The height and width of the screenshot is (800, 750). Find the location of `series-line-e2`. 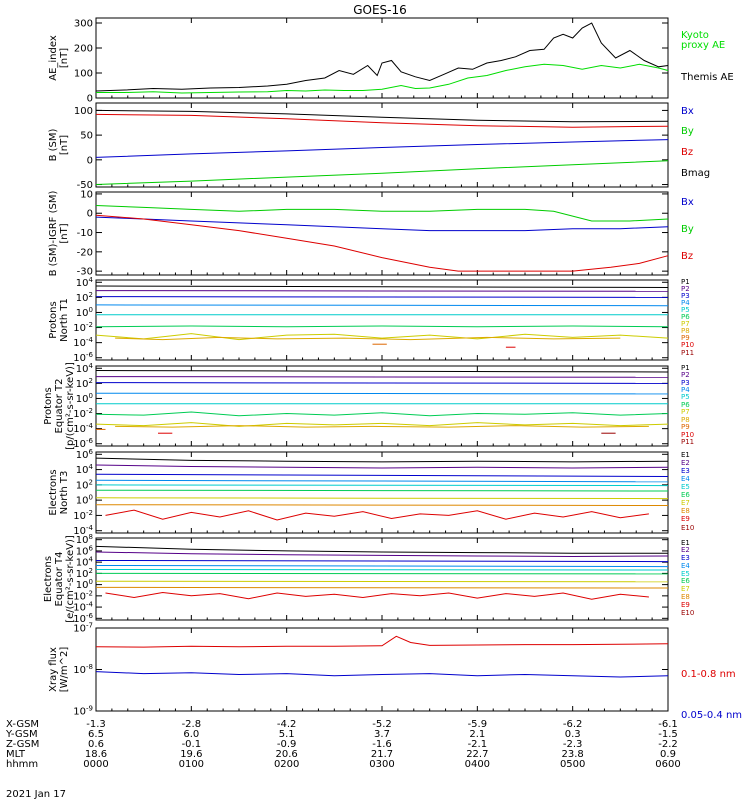

series-line-e2 is located at coordinates (382, 554).